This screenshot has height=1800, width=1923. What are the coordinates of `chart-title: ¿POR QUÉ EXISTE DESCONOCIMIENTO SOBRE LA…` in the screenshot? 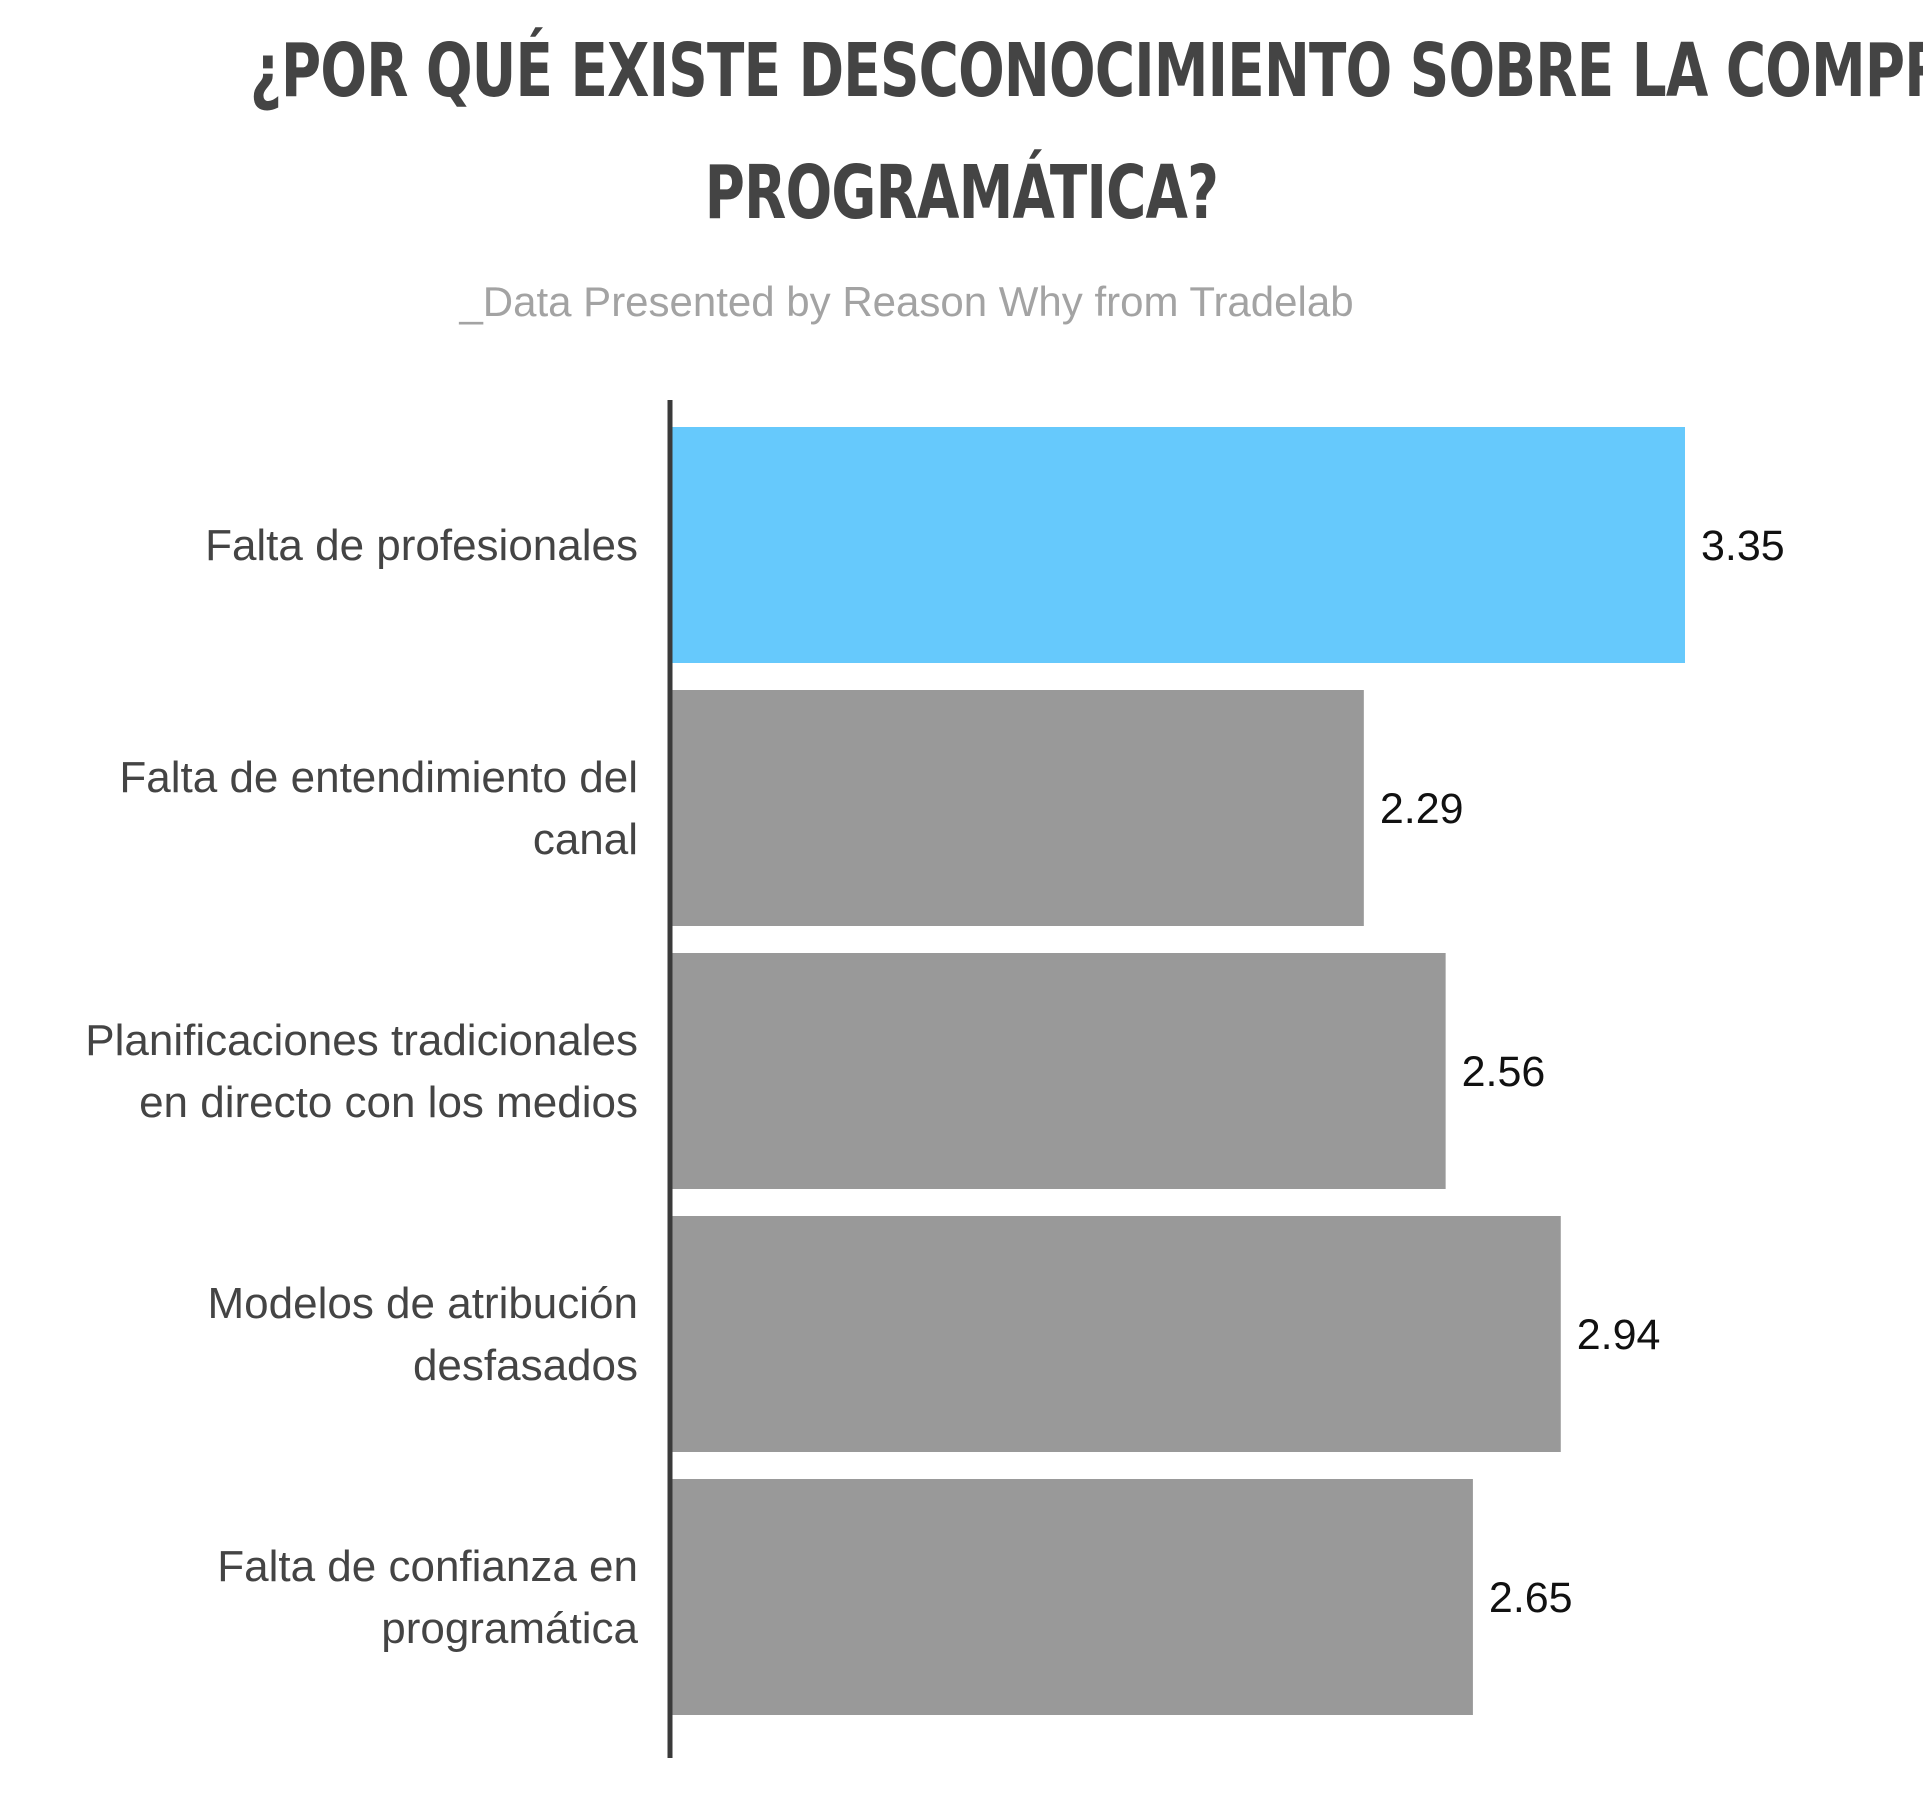 It's located at (1086, 132).